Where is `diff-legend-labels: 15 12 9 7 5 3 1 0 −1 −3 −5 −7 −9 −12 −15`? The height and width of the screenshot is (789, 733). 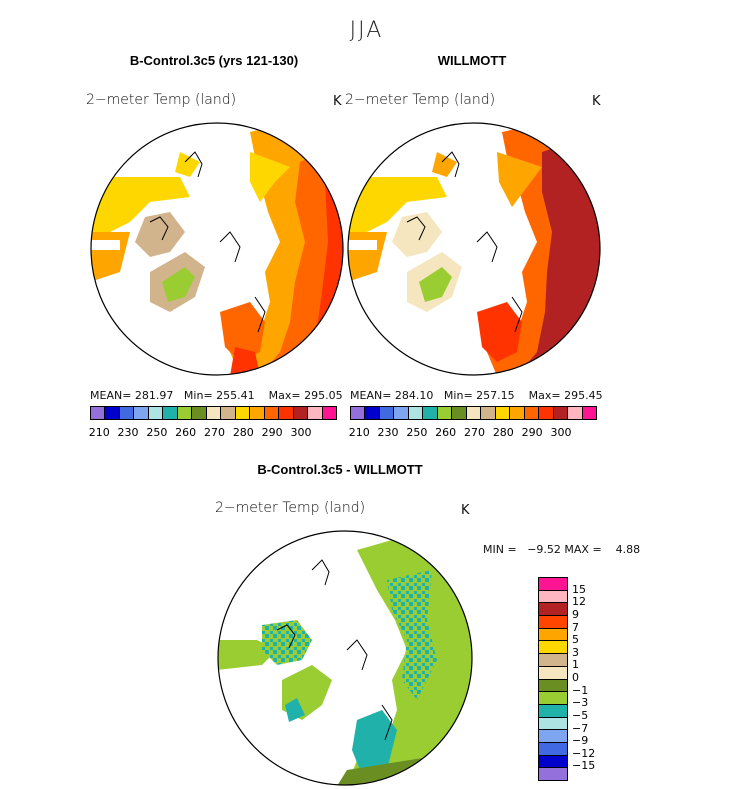
diff-legend-labels: 15 12 9 7 5 3 1 0 −1 −3 −5 −7 −9 −12 −15 is located at coordinates (592, 678).